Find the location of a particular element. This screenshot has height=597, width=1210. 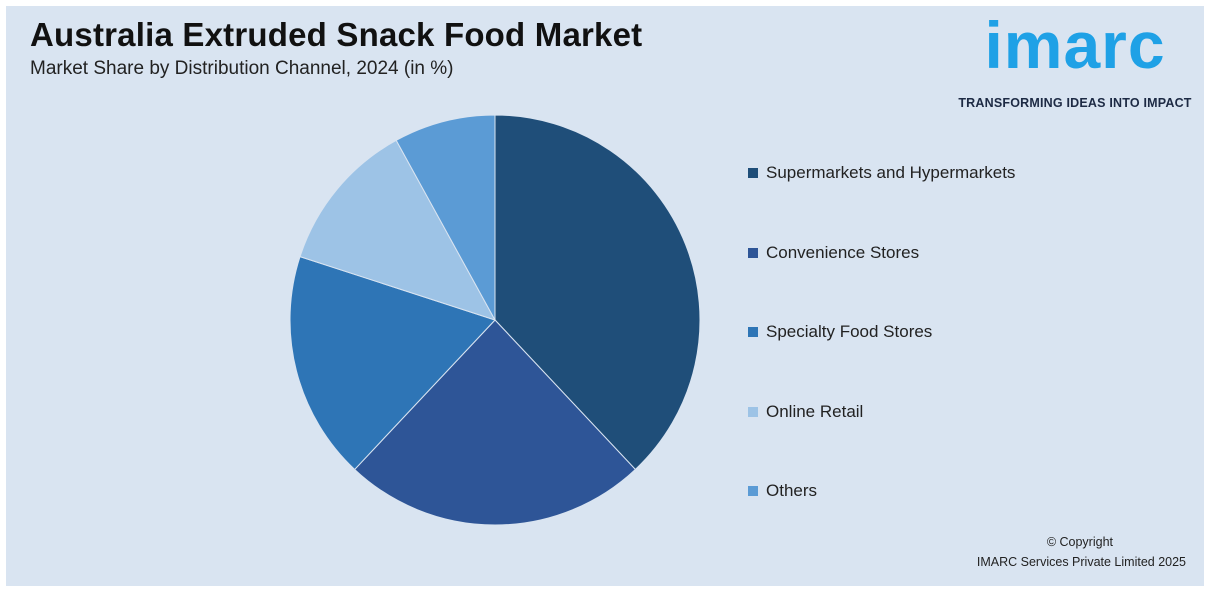

pie-slice-supermarkets-and-hypermarkets is located at coordinates (597, 292).